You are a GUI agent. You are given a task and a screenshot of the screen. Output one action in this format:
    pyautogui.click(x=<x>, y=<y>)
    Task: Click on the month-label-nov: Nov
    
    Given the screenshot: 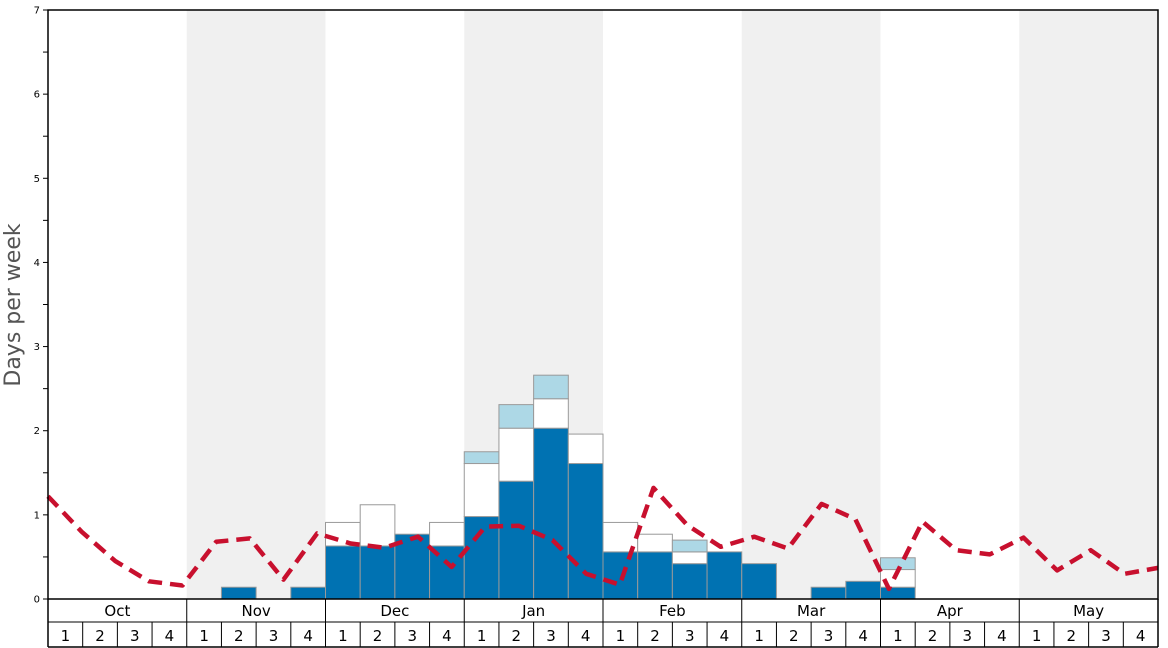 What is the action you would take?
    pyautogui.click(x=255, y=611)
    